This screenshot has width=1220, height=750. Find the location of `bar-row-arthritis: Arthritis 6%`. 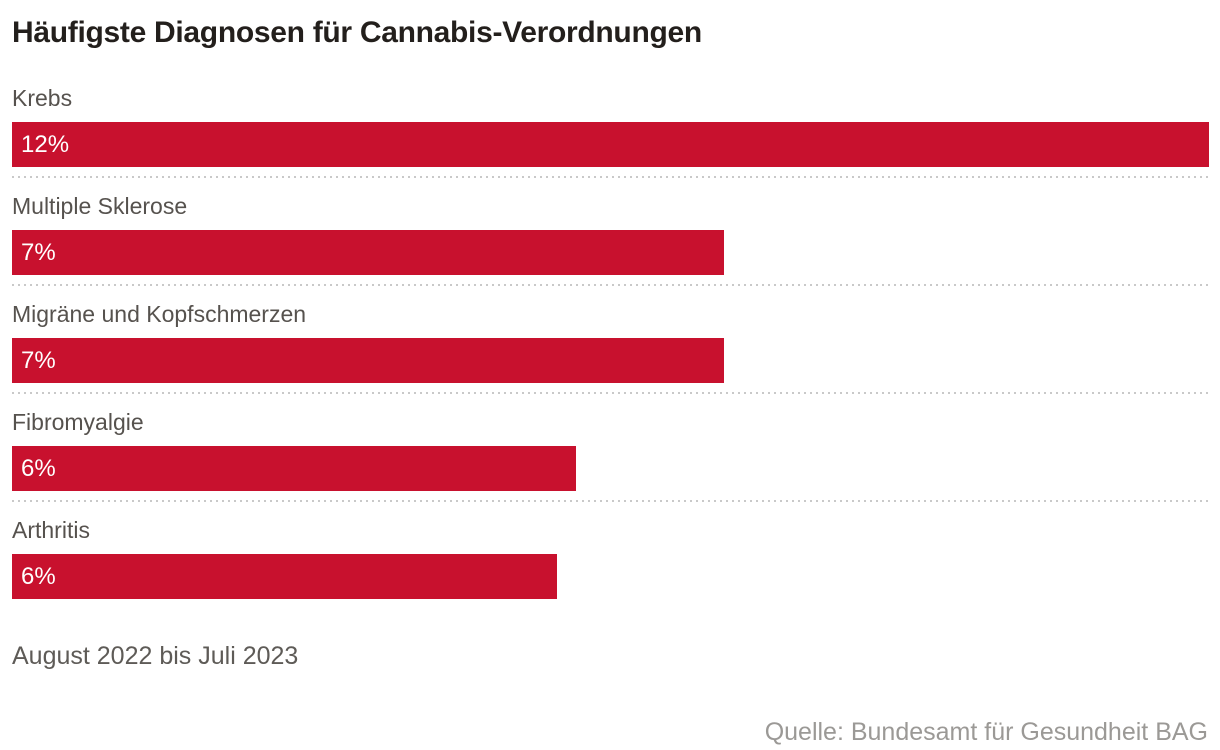

bar-row-arthritis: Arthritis 6% is located at coordinates (610, 557).